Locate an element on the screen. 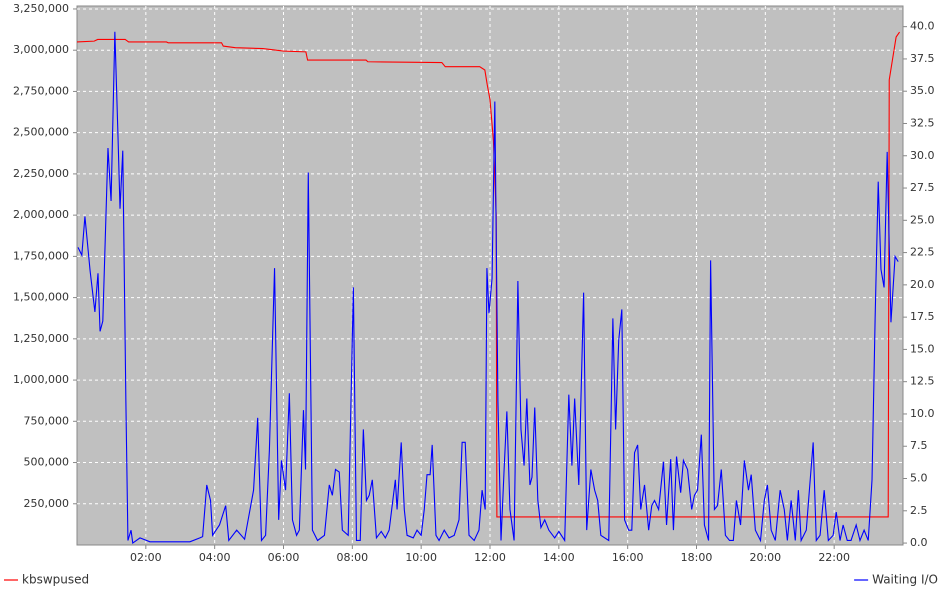  y2-tick-label: 25.0 is located at coordinates (922, 219).